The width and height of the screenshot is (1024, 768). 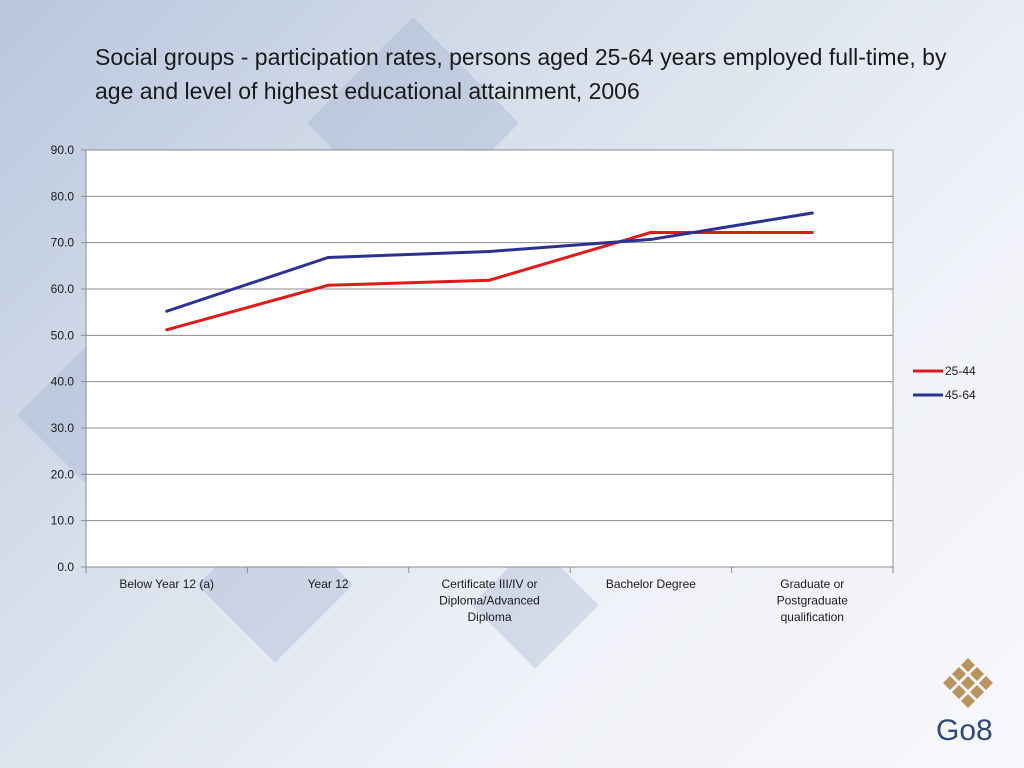 I want to click on x-category-label: Below Year 12 (a), so click(x=166, y=584).